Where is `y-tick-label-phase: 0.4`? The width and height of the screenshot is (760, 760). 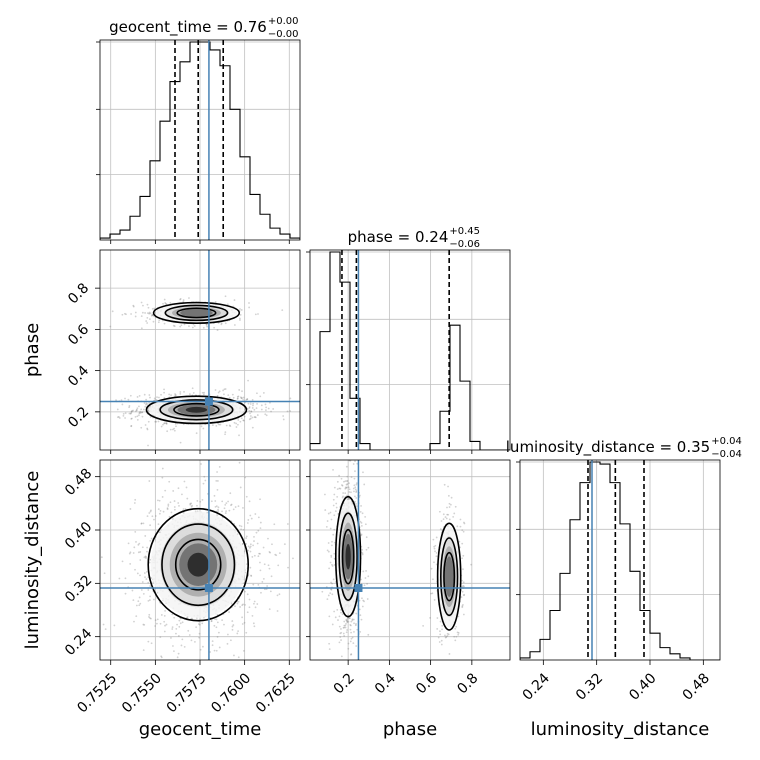 y-tick-label-phase: 0.4 is located at coordinates (78, 376).